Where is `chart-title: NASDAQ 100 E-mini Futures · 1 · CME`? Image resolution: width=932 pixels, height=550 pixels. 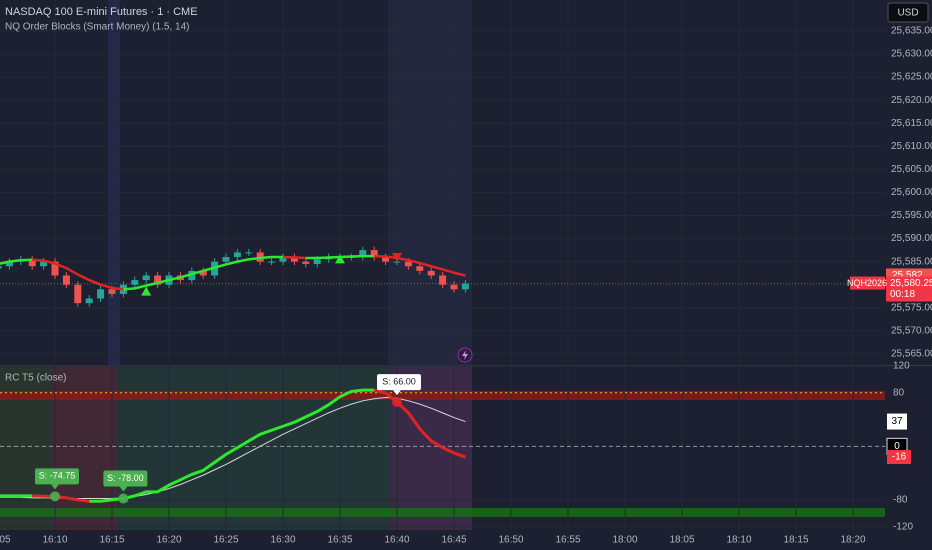
chart-title: NASDAQ 100 E-mini Futures · 1 · CME is located at coordinates (101, 12).